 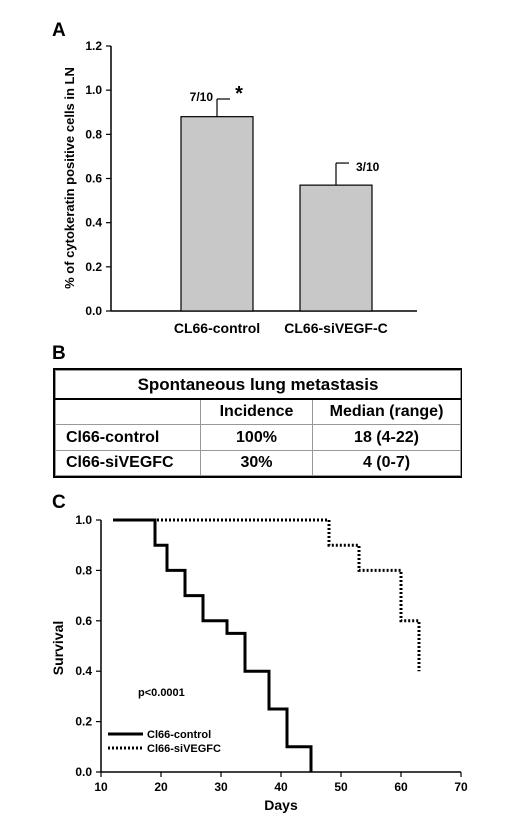 What do you see at coordinates (128, 437) in the screenshot?
I see `row-header: Cl66-control` at bounding box center [128, 437].